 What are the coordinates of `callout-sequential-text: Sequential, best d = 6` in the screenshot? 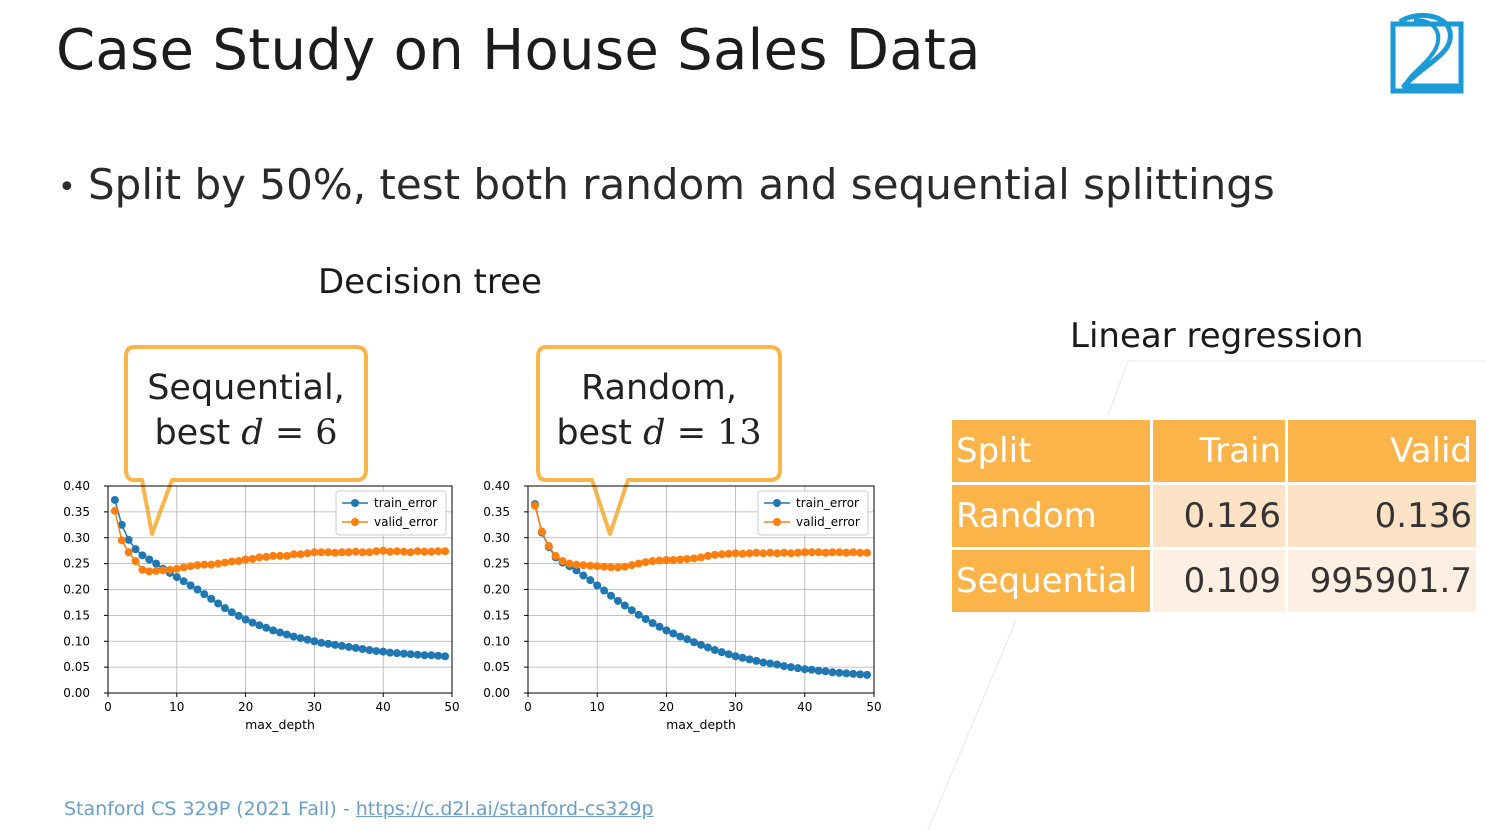 It's located at (246, 411).